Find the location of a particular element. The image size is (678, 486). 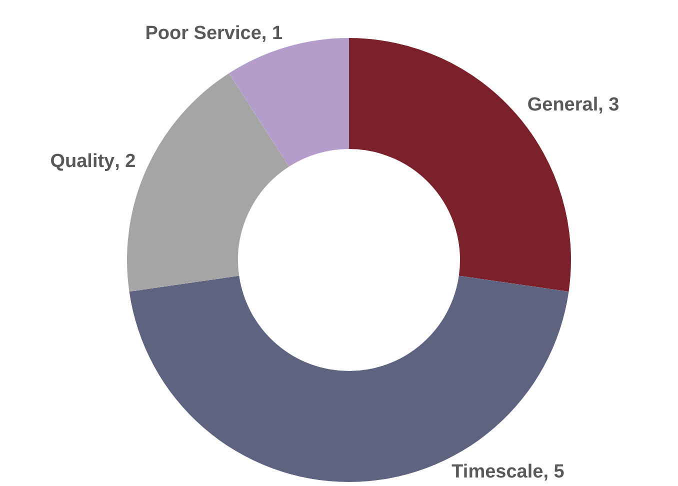

data-label: , 5 is located at coordinates (554, 472).